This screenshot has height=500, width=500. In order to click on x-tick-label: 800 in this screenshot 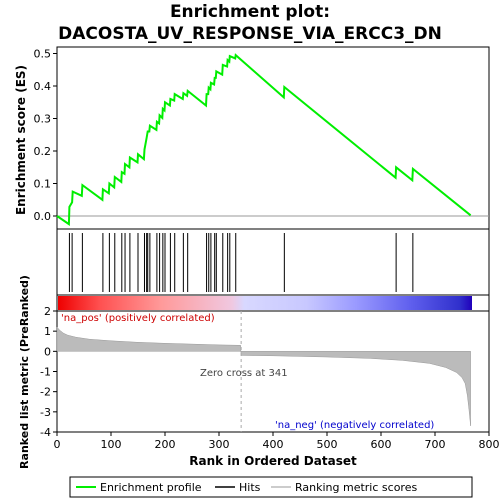, I will do `click(489, 444)`.